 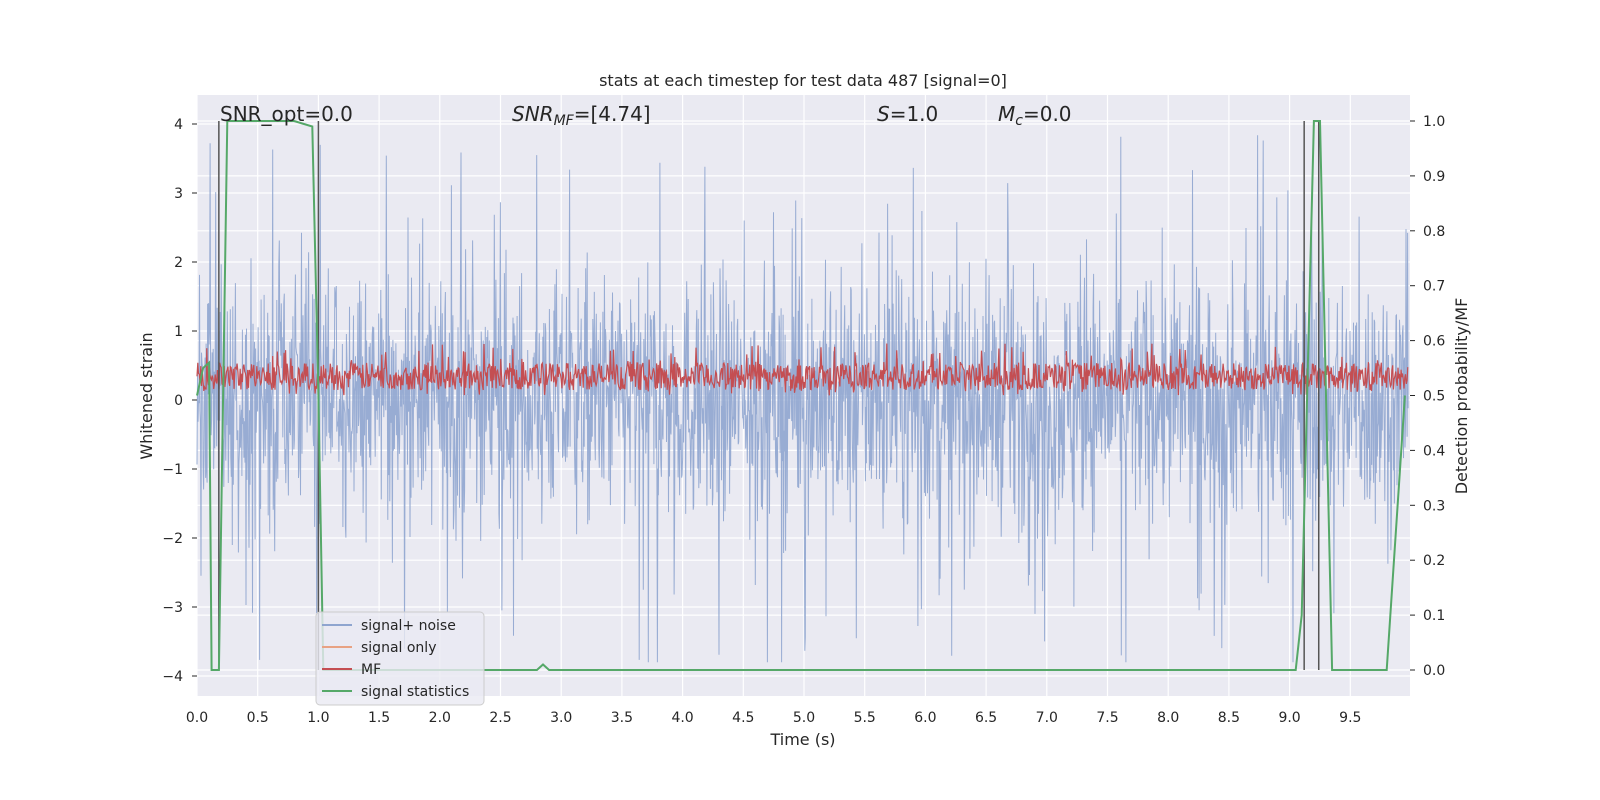 I want to click on y-right-tick-label: 0.3, so click(x=1434, y=506).